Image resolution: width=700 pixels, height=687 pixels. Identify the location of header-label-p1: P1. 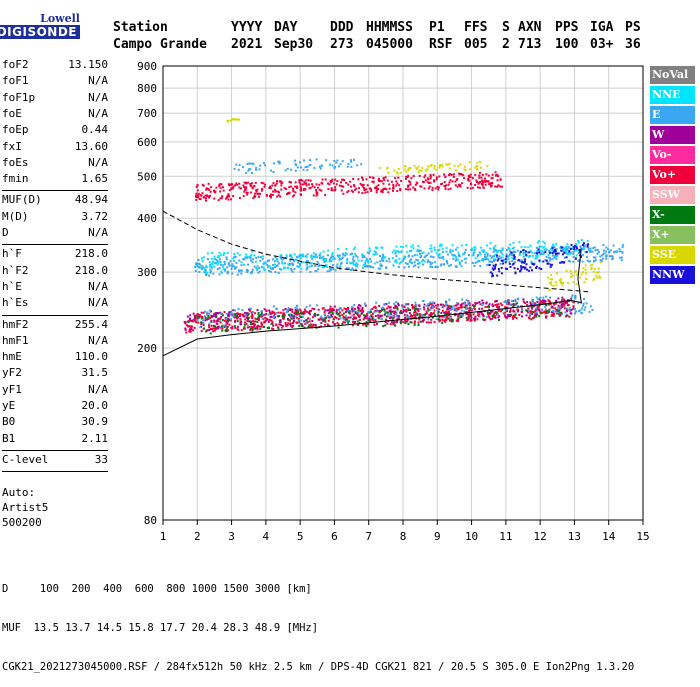
(437, 27).